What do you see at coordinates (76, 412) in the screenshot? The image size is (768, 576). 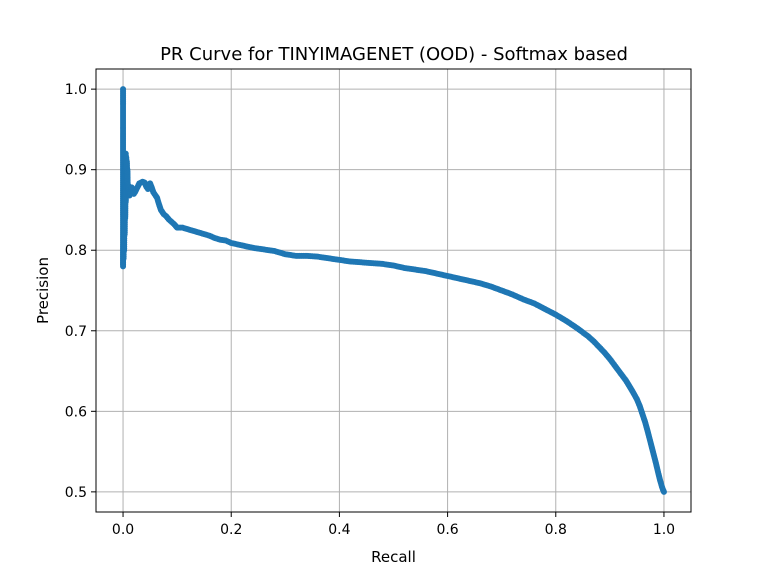 I see `y-tick-label: 0.6` at bounding box center [76, 412].